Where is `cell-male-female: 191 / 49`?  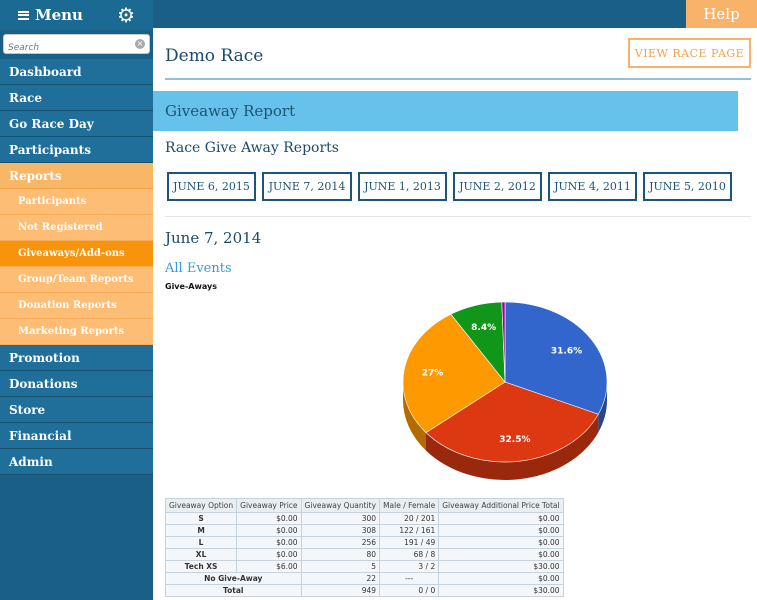 cell-male-female: 191 / 49 is located at coordinates (409, 542).